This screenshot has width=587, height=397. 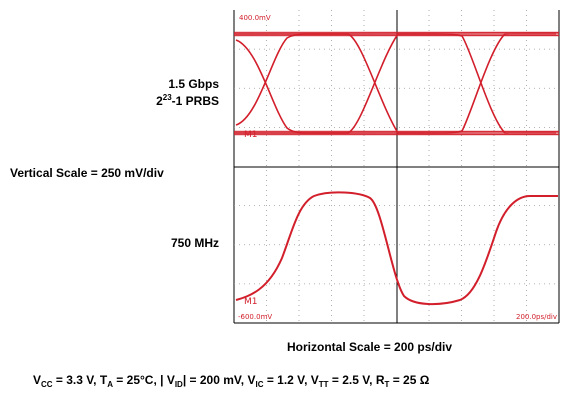 I want to click on vic-subscript: IC, so click(x=259, y=384).